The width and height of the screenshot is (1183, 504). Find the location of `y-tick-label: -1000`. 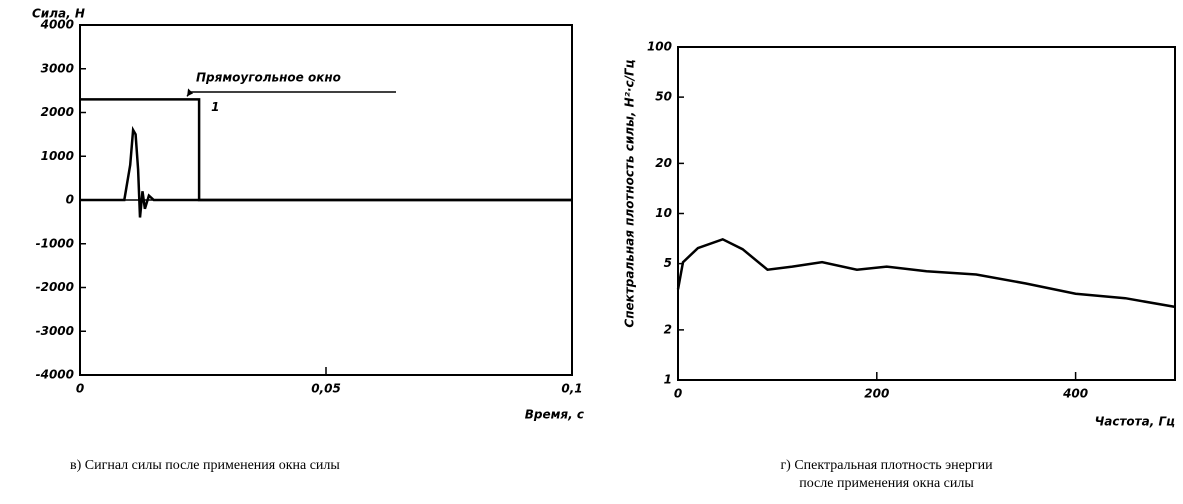

y-tick-label: -1000 is located at coordinates (55, 243).